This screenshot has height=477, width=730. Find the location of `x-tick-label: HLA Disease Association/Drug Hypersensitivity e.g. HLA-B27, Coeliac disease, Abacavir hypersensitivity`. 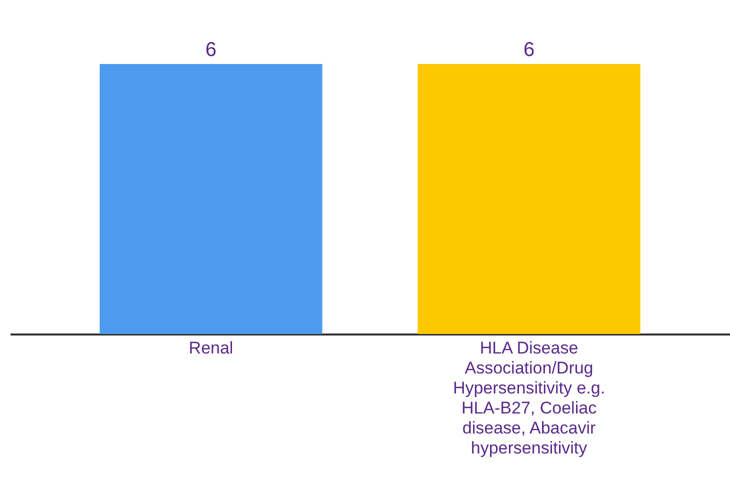

x-tick-label: HLA Disease Association/Drug Hypersensitivity e.g. HLA-B27, Coeliac disease, Abacavir hypersensitivity is located at coordinates (529, 398).